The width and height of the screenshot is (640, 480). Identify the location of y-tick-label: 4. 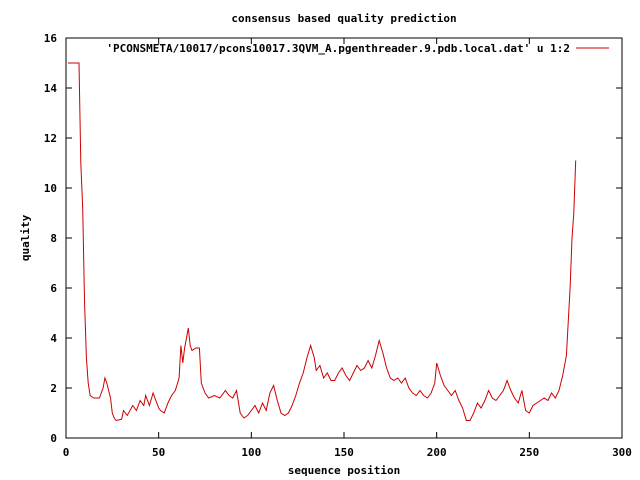
(53, 338).